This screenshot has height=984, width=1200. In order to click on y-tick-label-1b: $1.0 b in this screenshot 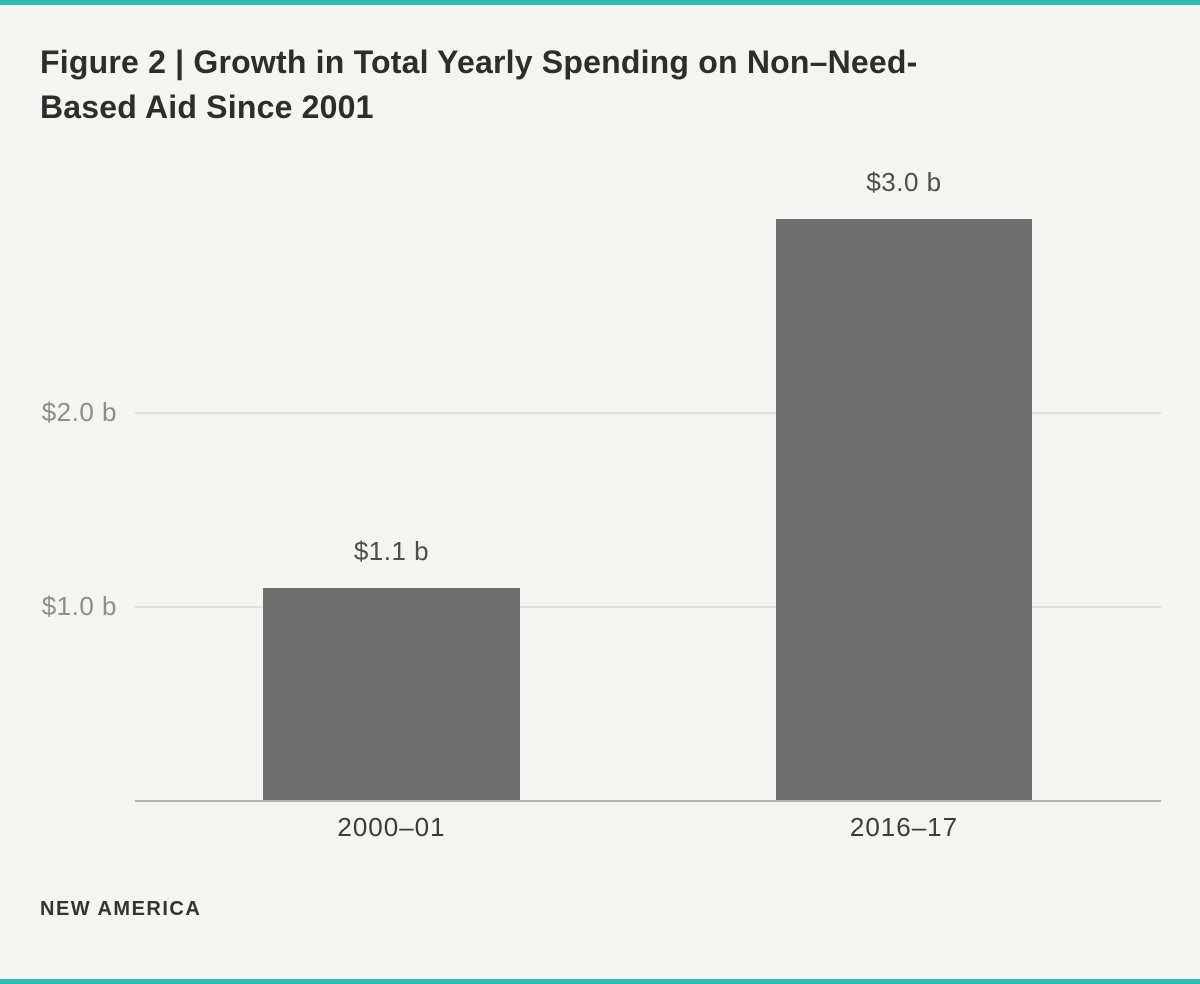, I will do `click(79, 606)`.